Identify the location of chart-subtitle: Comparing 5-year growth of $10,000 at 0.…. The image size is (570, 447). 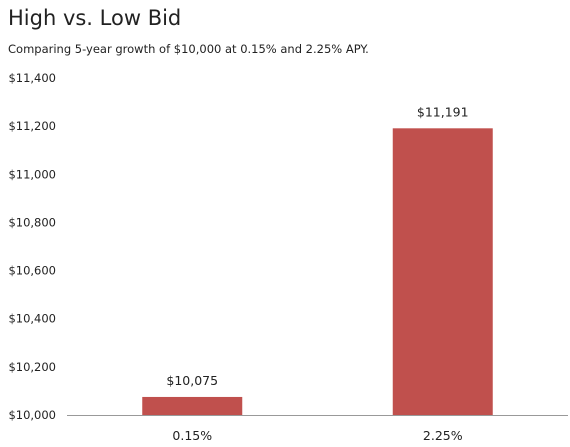
(188, 49).